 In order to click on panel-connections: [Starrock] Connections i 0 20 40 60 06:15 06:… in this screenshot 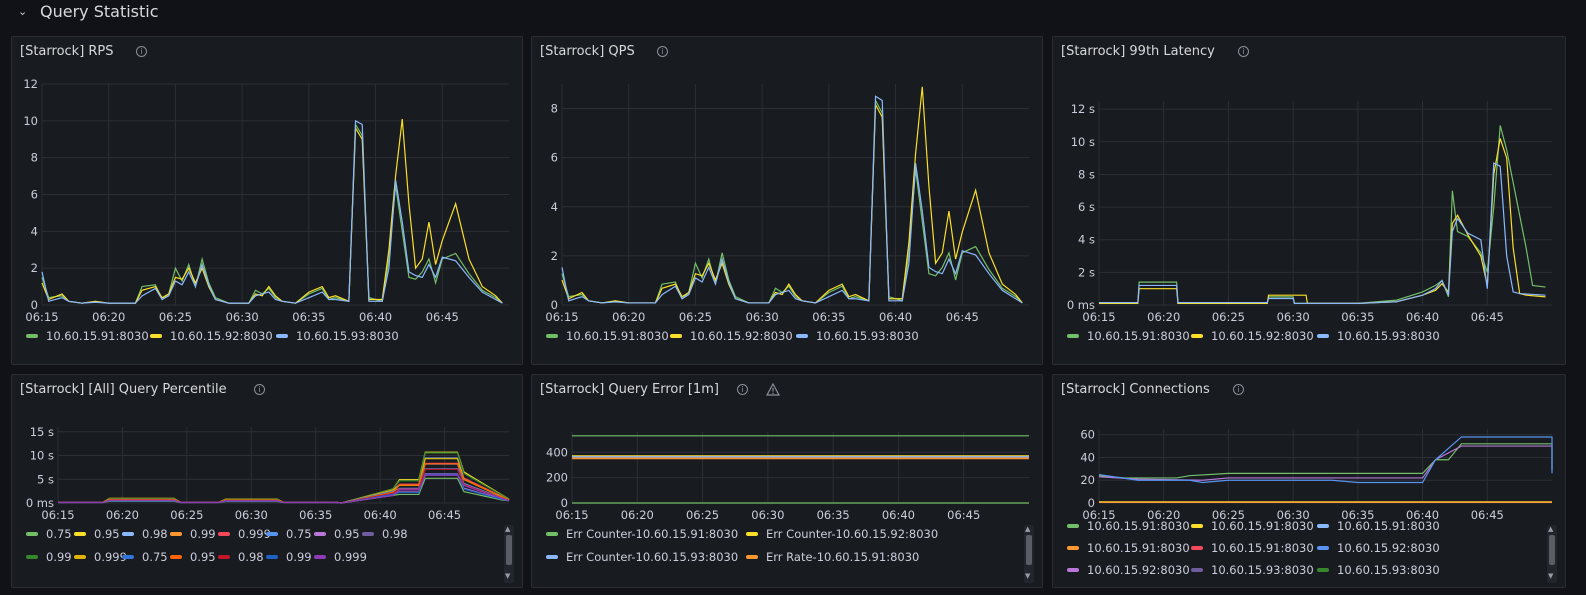, I will do `click(1309, 481)`.